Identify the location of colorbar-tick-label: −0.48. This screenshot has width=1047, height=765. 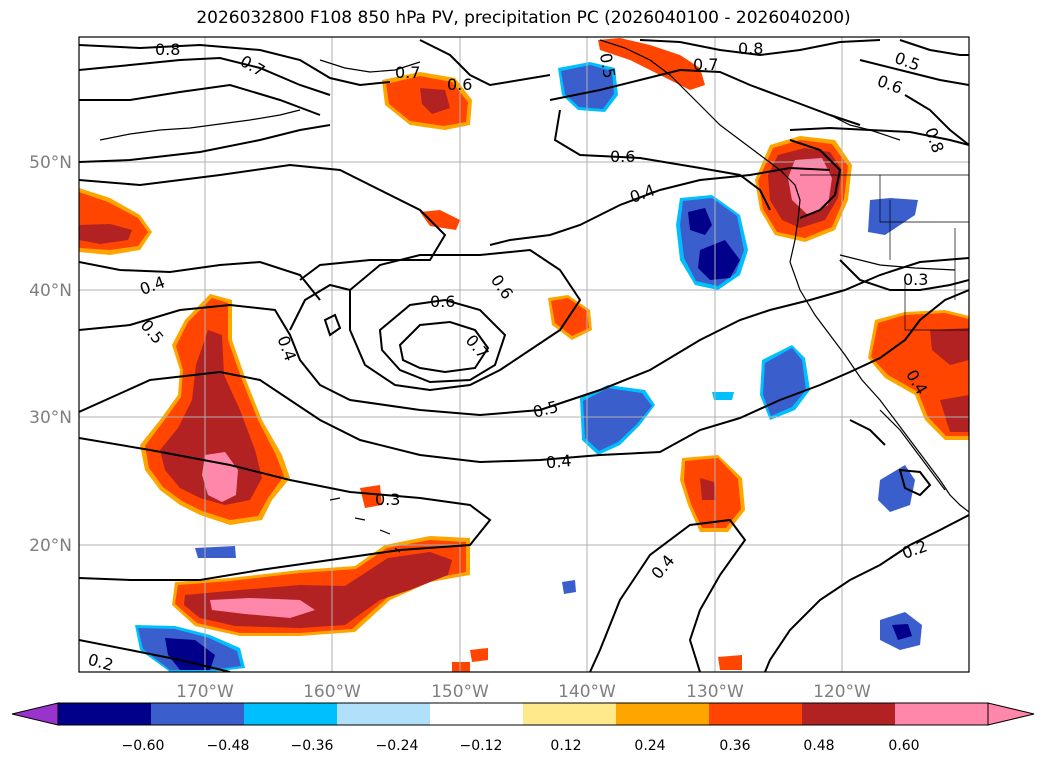
(228, 746).